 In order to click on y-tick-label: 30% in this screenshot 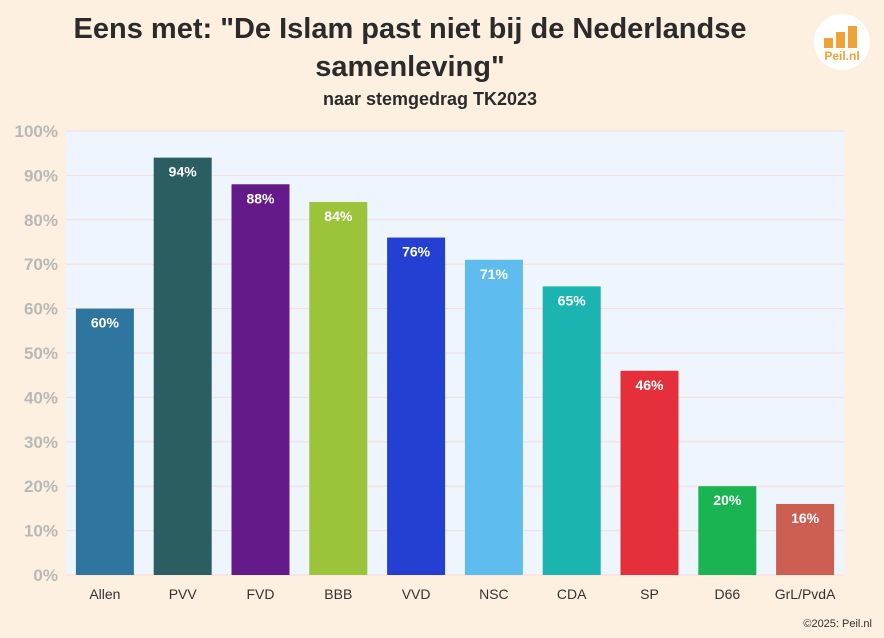, I will do `click(41, 442)`.